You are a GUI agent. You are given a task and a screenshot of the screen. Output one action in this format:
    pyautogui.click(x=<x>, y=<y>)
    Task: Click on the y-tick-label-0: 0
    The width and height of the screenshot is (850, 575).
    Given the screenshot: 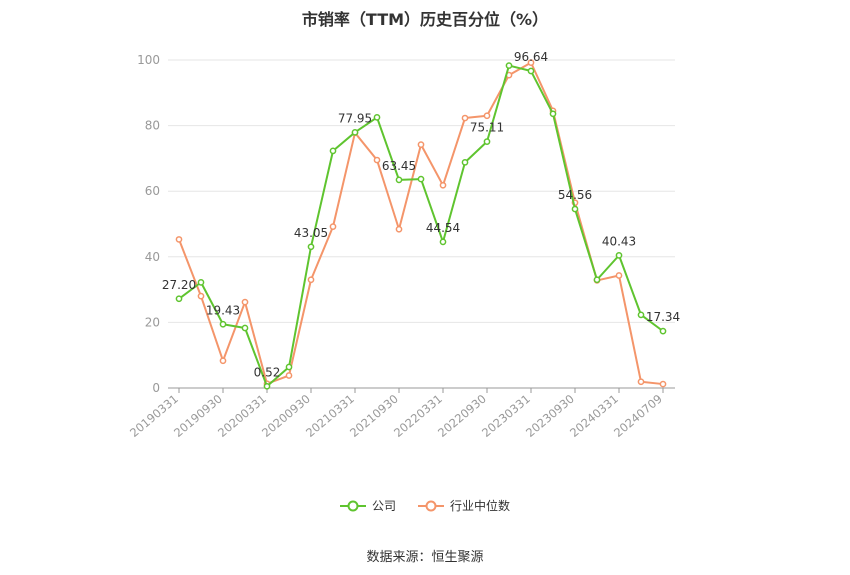 What is the action you would take?
    pyautogui.click(x=156, y=388)
    